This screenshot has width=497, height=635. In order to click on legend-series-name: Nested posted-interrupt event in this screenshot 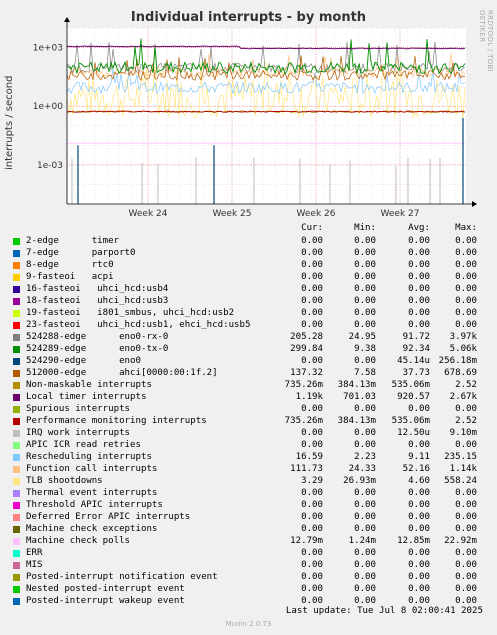, I will do `click(105, 589)`.